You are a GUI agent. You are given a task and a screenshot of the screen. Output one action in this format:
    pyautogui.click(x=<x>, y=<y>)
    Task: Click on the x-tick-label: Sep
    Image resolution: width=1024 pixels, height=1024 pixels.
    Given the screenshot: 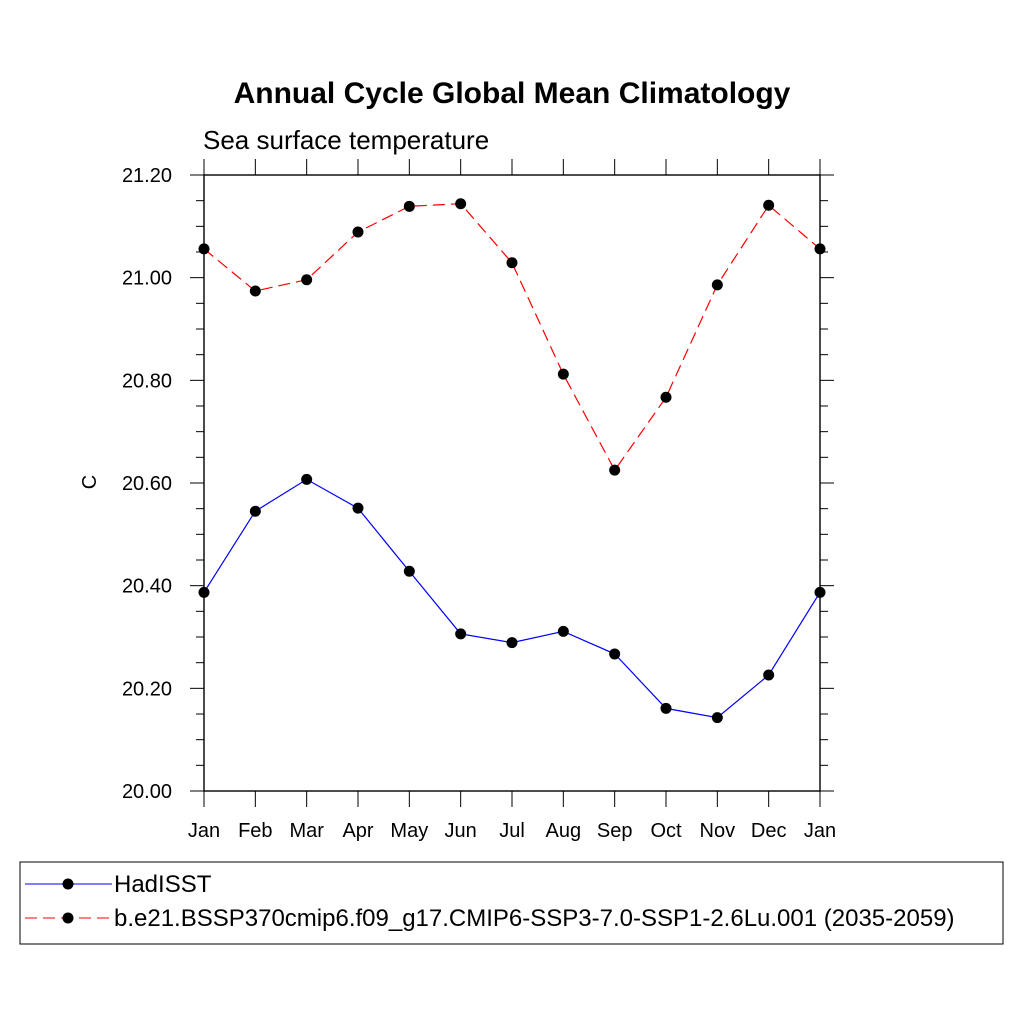 What is the action you would take?
    pyautogui.click(x=615, y=831)
    